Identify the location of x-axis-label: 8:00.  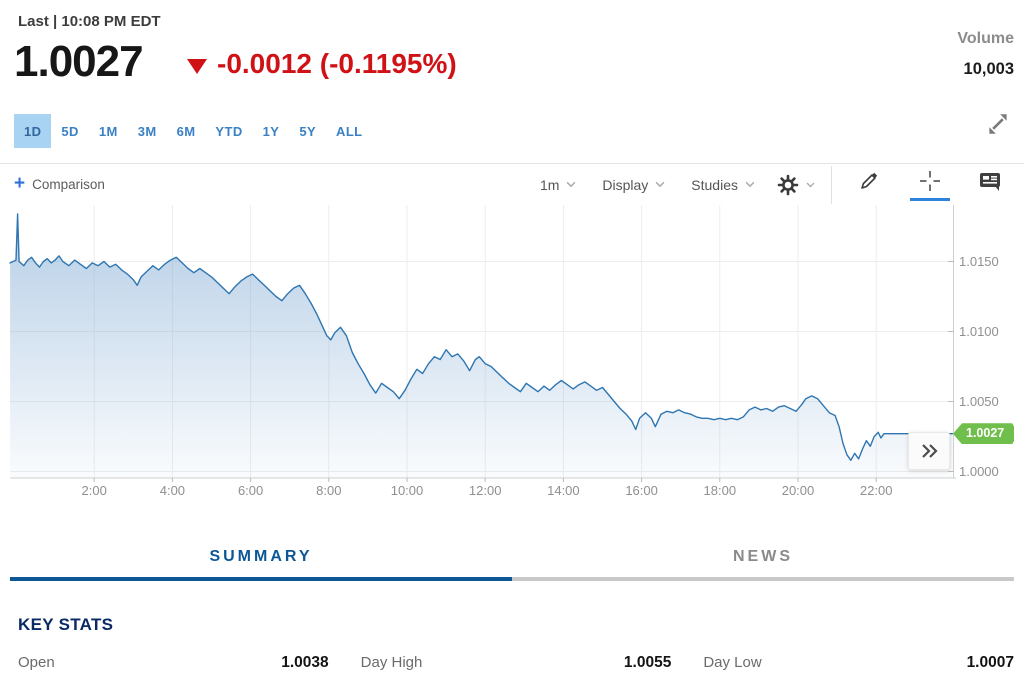
(329, 490).